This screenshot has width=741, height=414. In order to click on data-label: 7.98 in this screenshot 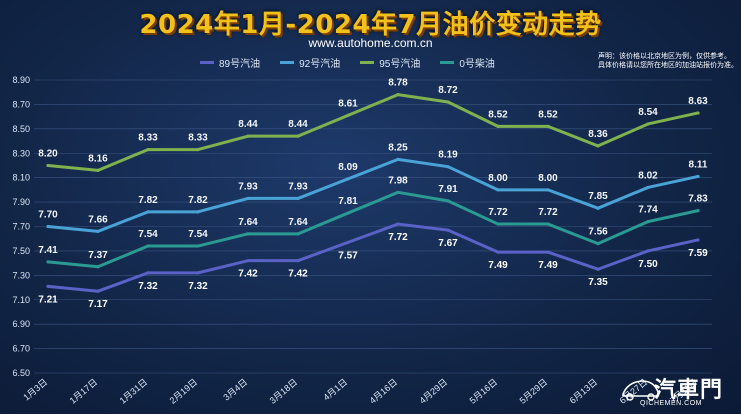, I will do `click(398, 180)`.